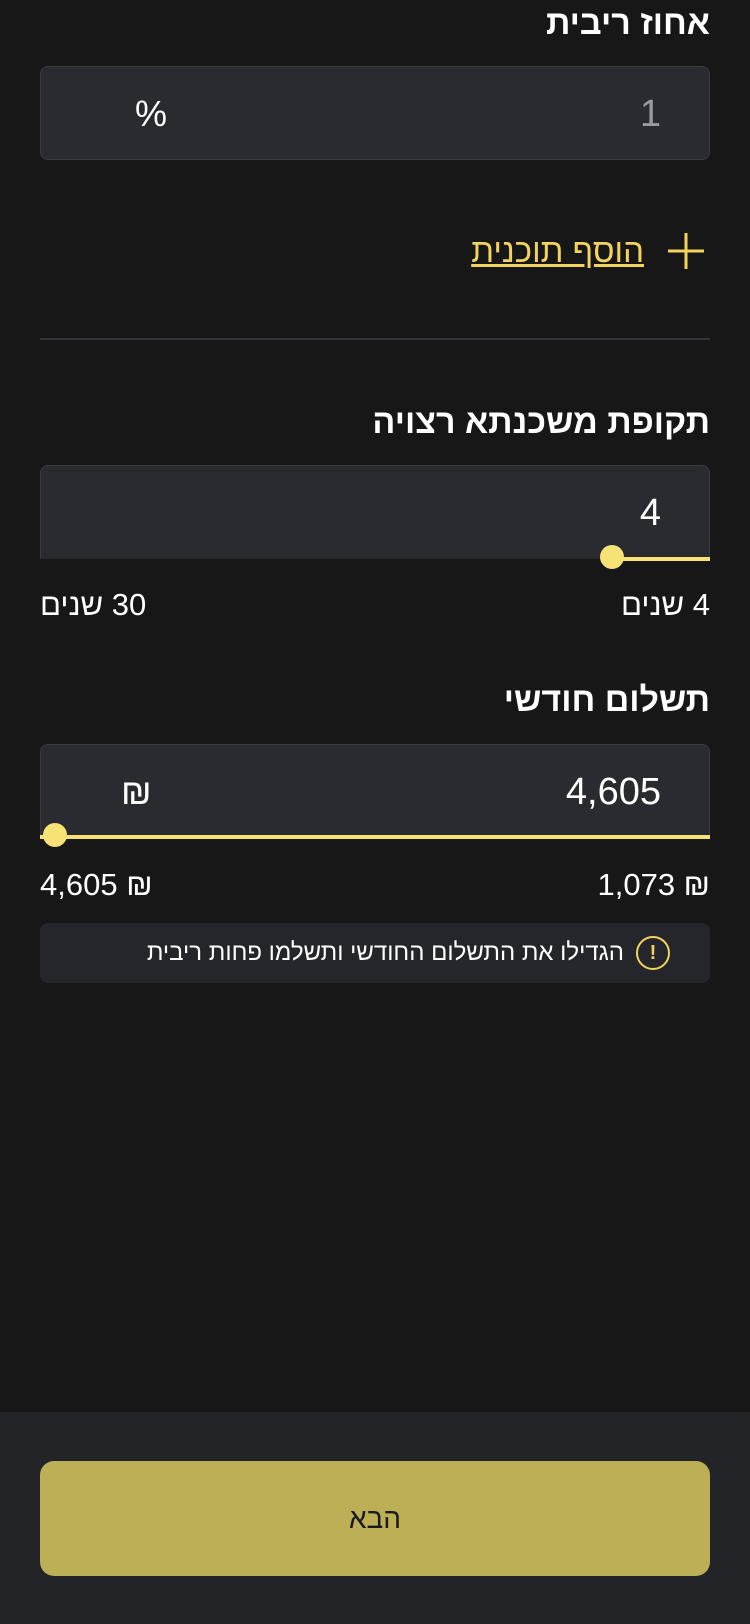 Image resolution: width=750 pixels, height=1624 pixels. Describe the element at coordinates (93, 604) in the screenshot. I see `period-max-label: 30 שנים` at that location.